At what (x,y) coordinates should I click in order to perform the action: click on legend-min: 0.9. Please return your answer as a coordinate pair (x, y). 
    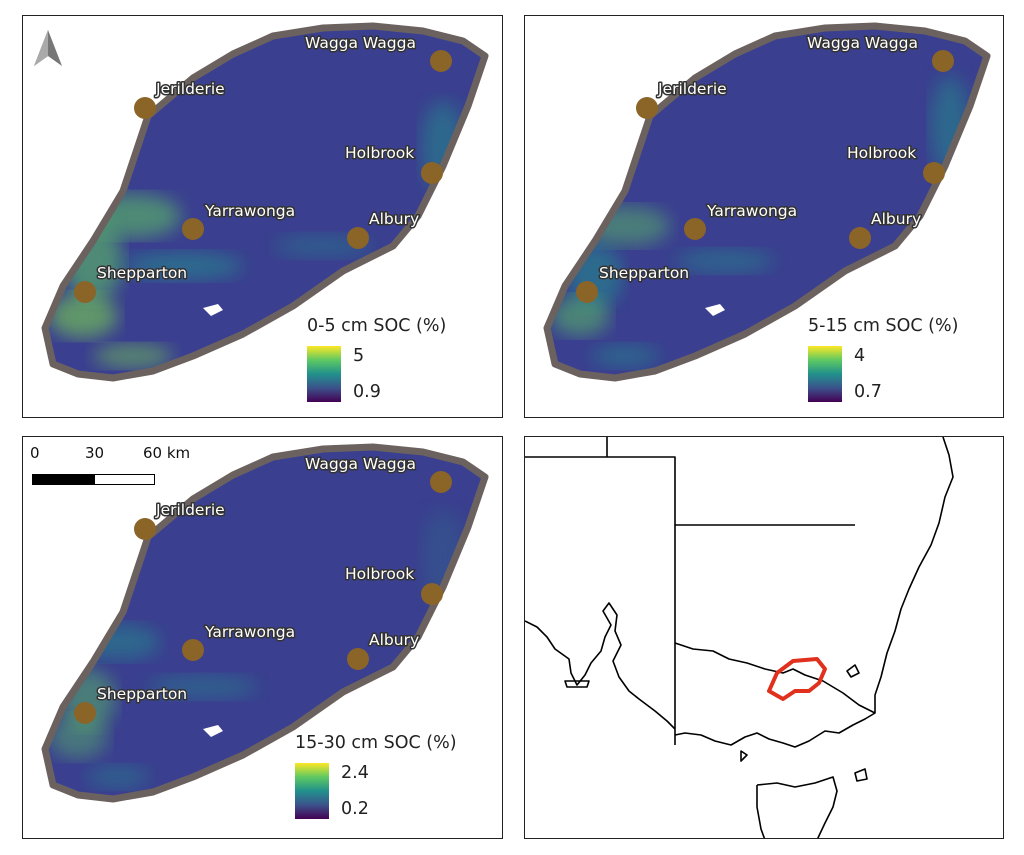
    Looking at the image, I should click on (367, 392).